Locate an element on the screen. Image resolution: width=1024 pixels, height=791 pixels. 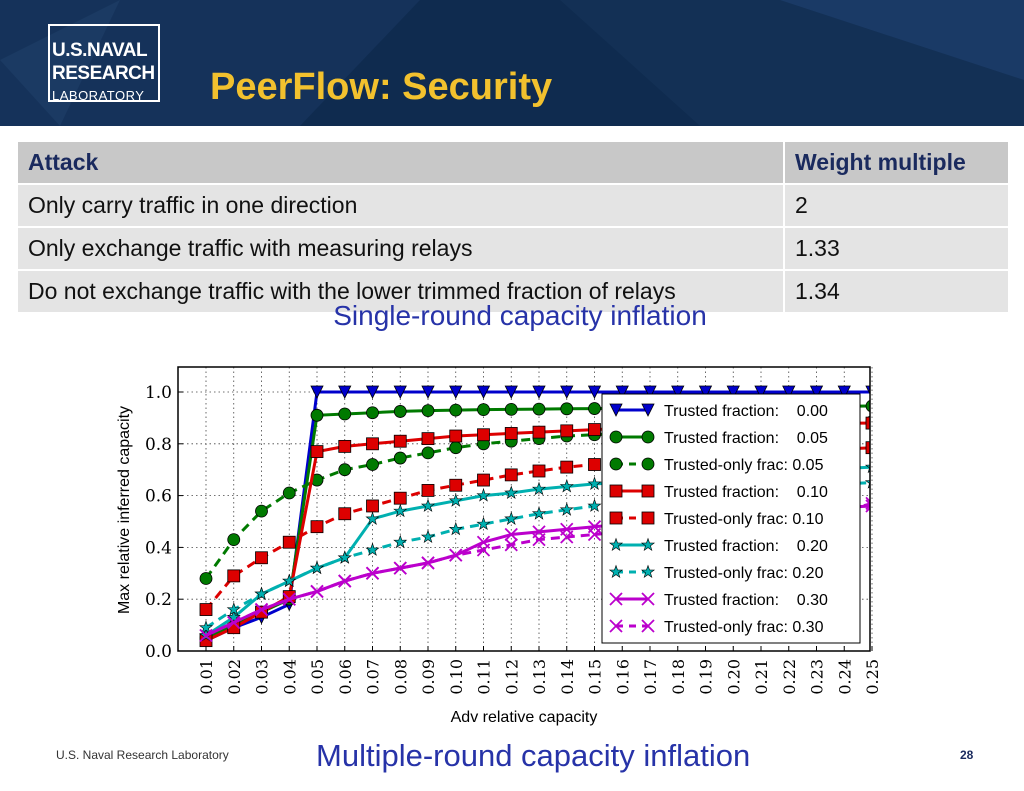
weight-cell: 1.33 is located at coordinates (896, 248).